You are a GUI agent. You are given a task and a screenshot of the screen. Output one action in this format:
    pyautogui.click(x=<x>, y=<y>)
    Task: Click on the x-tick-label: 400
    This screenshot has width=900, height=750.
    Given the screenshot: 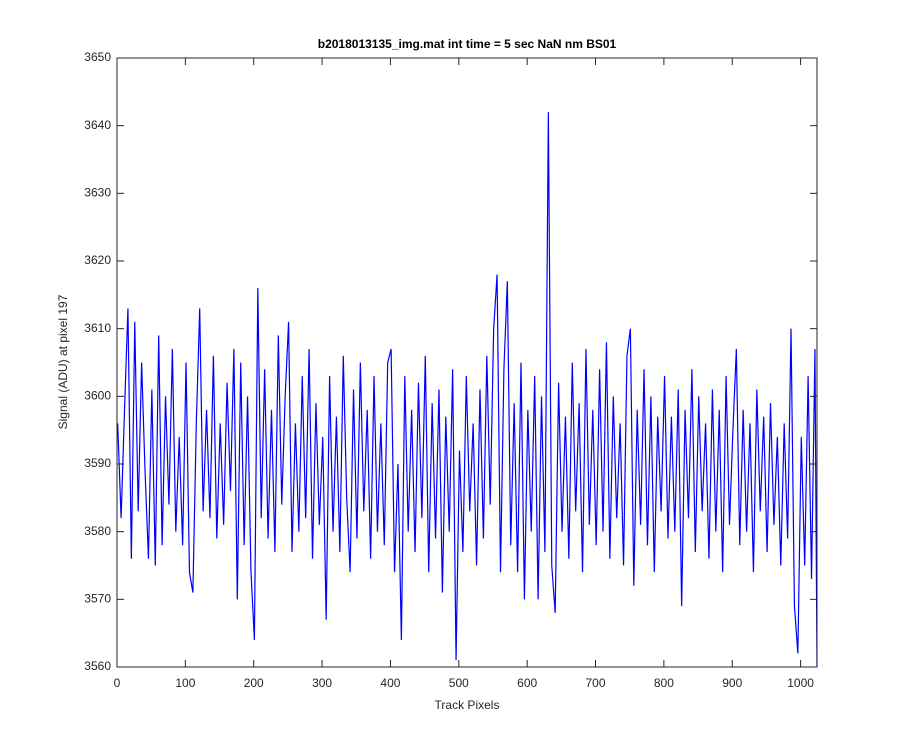 What is the action you would take?
    pyautogui.click(x=390, y=683)
    